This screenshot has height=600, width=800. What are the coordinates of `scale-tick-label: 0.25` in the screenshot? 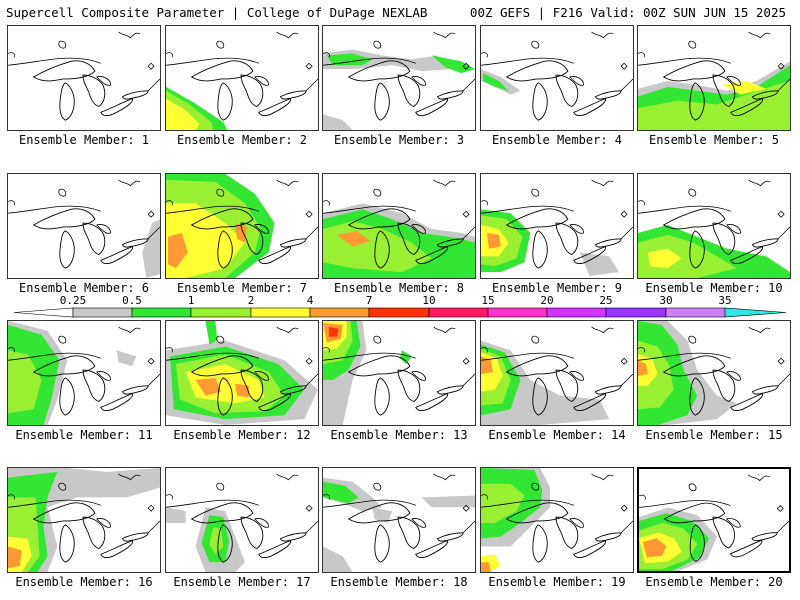 It's located at (73, 300).